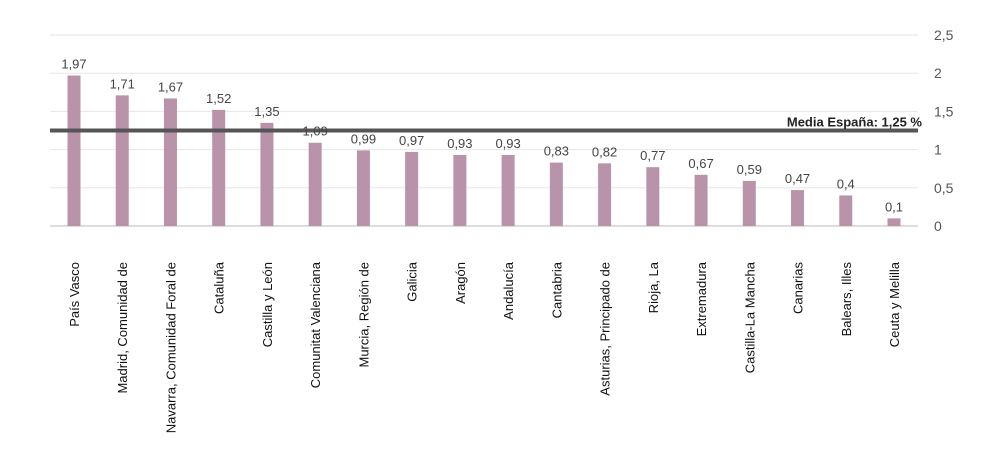  Describe the element at coordinates (846, 183) in the screenshot. I see `value-label: 0,4` at that location.